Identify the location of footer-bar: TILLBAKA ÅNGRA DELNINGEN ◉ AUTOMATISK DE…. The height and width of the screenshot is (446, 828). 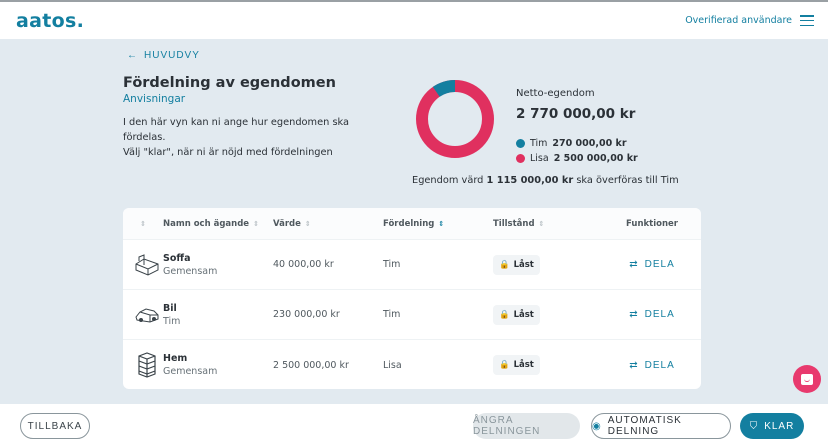
(414, 425).